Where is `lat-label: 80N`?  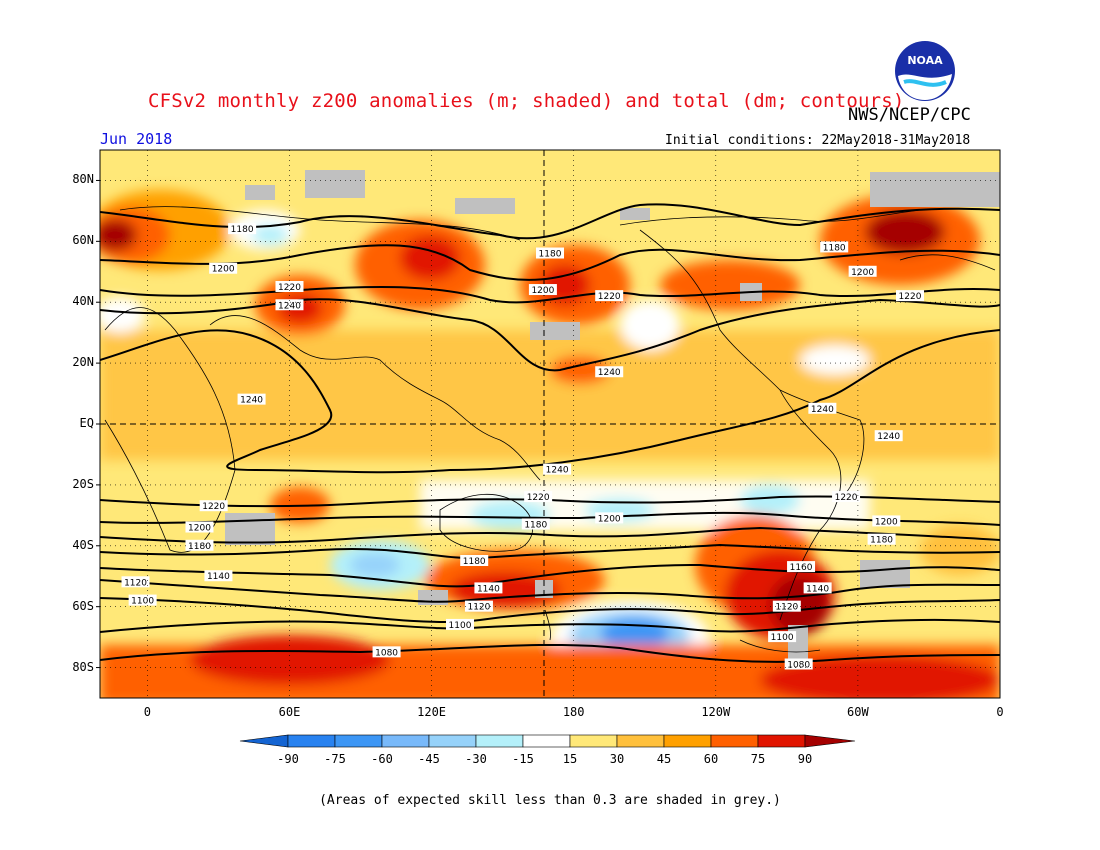 lat-label: 80N is located at coordinates (83, 179).